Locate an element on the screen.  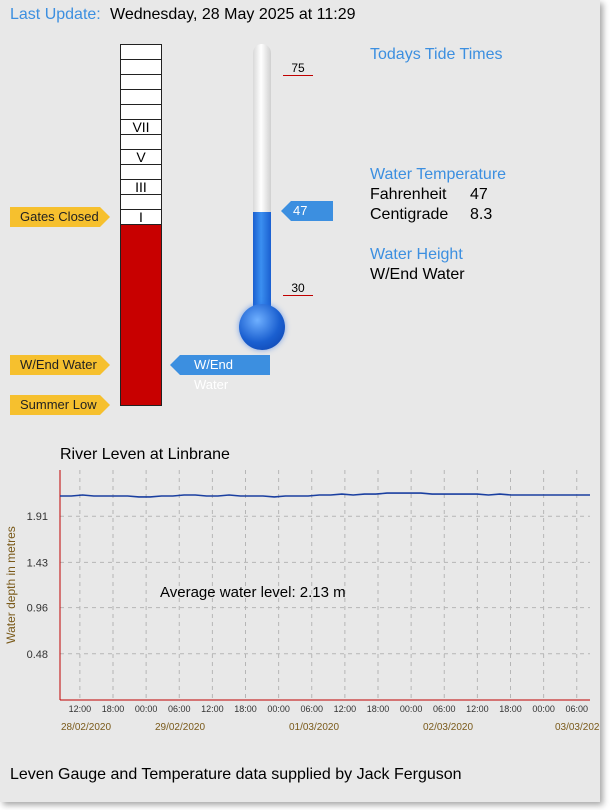
water-height-value: W/End Water is located at coordinates (417, 274).